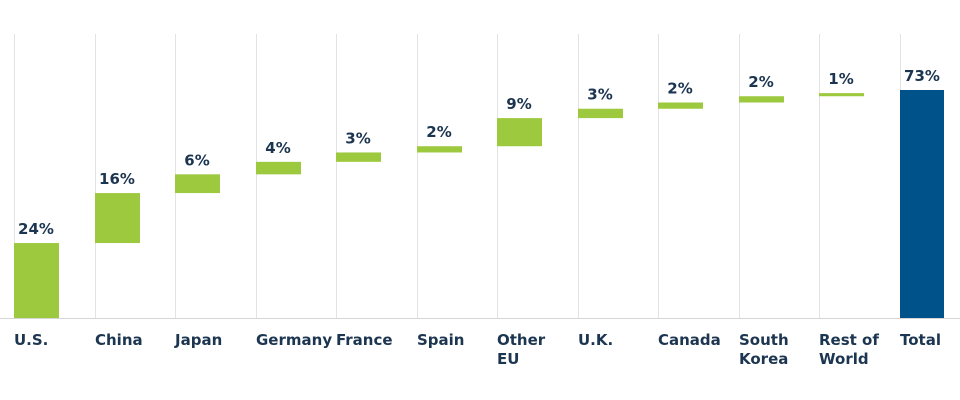 The height and width of the screenshot is (400, 960). What do you see at coordinates (600, 113) in the screenshot?
I see `bar-uk` at bounding box center [600, 113].